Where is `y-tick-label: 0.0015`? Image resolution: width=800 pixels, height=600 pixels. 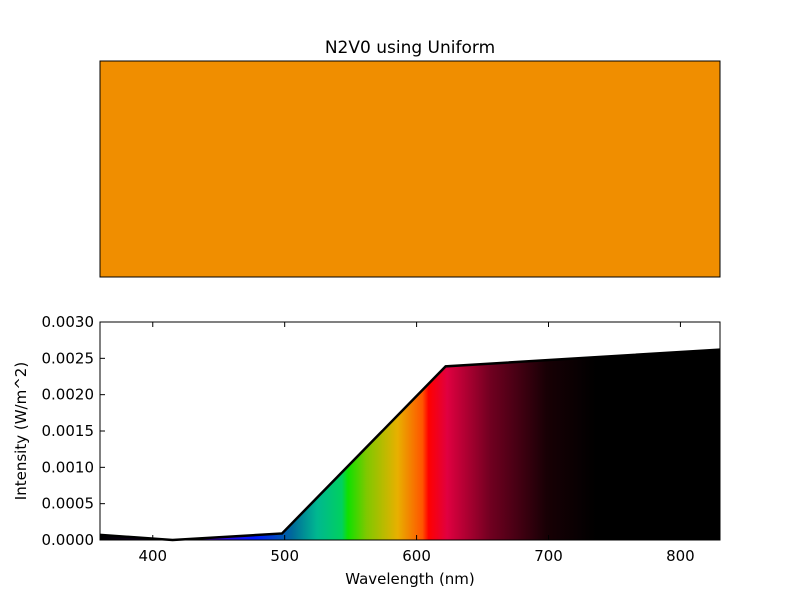 y-tick-label: 0.0015 is located at coordinates (68, 431).